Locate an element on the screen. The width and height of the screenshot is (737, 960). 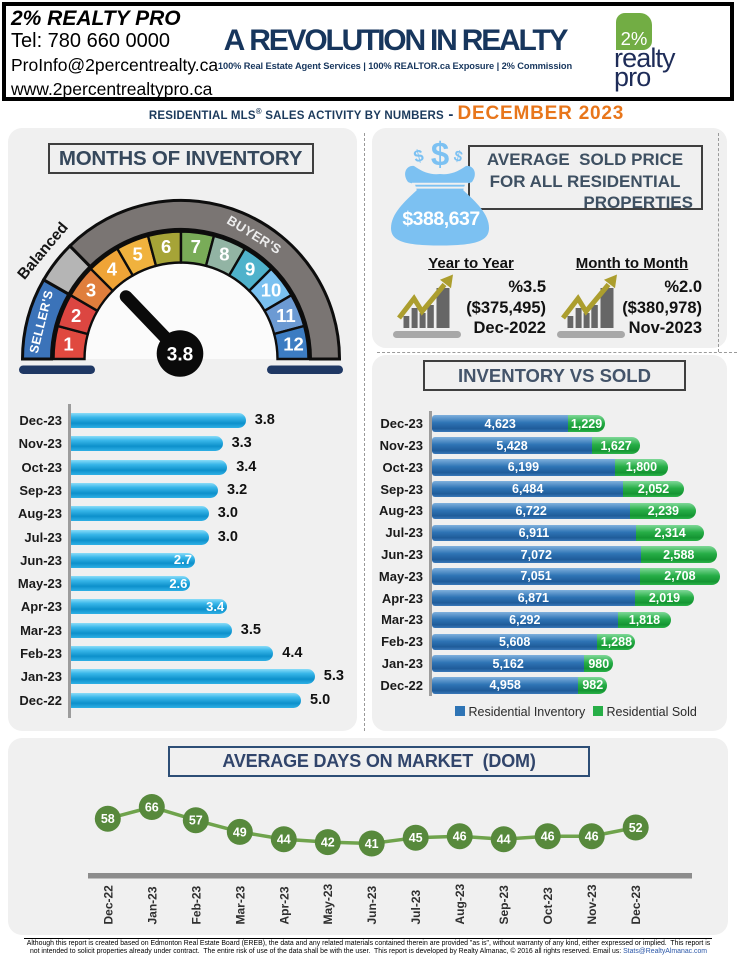
svg-text: Nov-23 is located at coordinates (592, 904).